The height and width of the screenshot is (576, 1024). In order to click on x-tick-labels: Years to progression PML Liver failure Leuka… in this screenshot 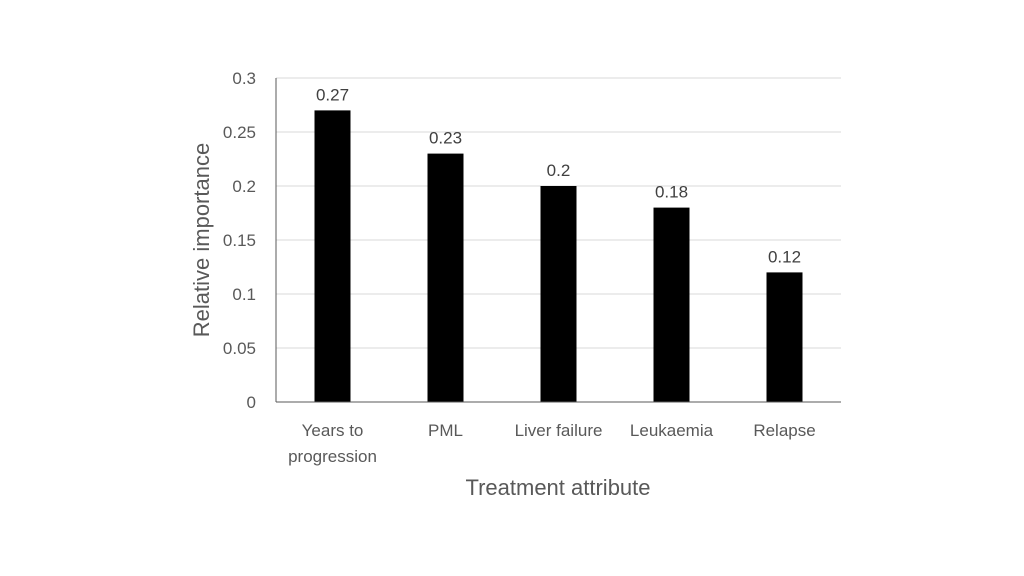, I will do `click(552, 443)`.